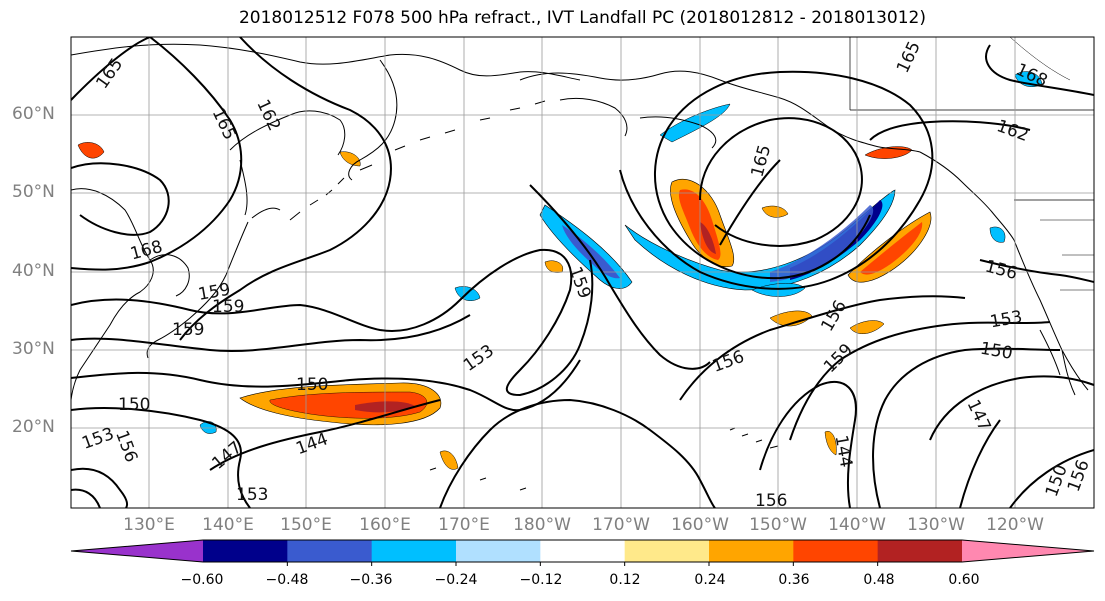  Describe the element at coordinates (625, 580) in the screenshot. I see `colorbar-tick-label: 0.12` at that location.